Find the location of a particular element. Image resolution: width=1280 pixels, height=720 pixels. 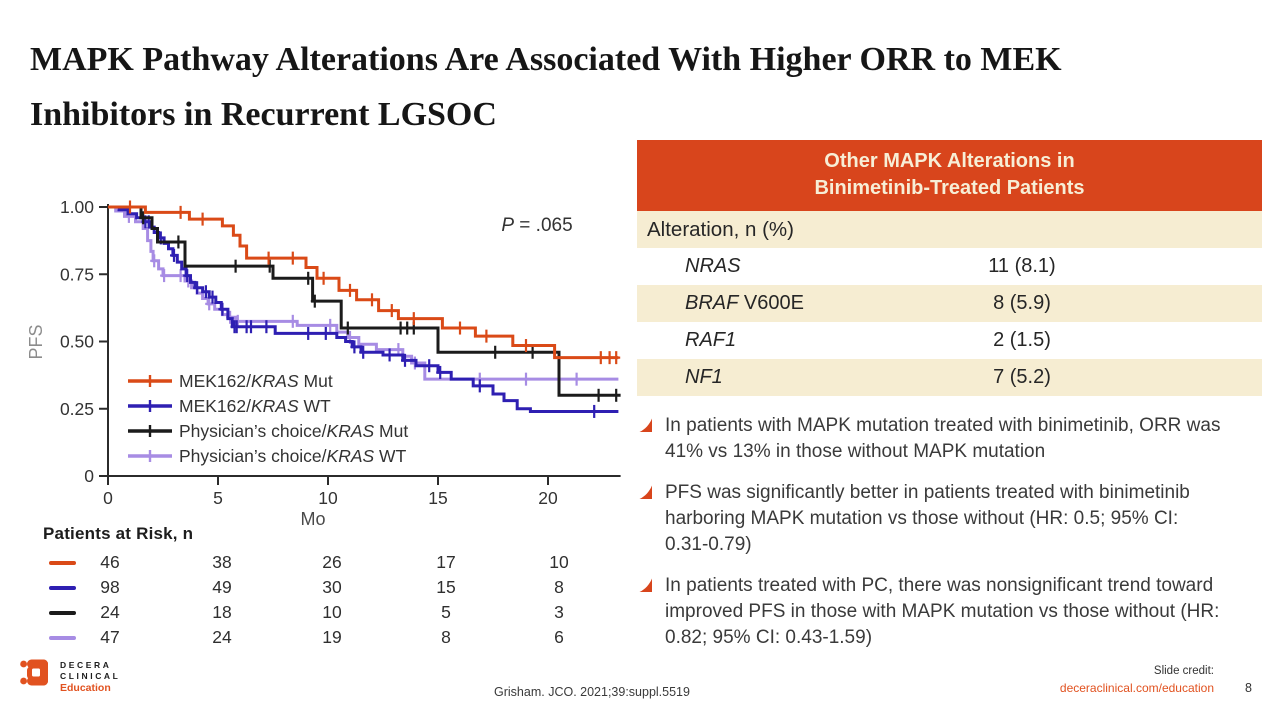

risk-count: 6 is located at coordinates (559, 637).